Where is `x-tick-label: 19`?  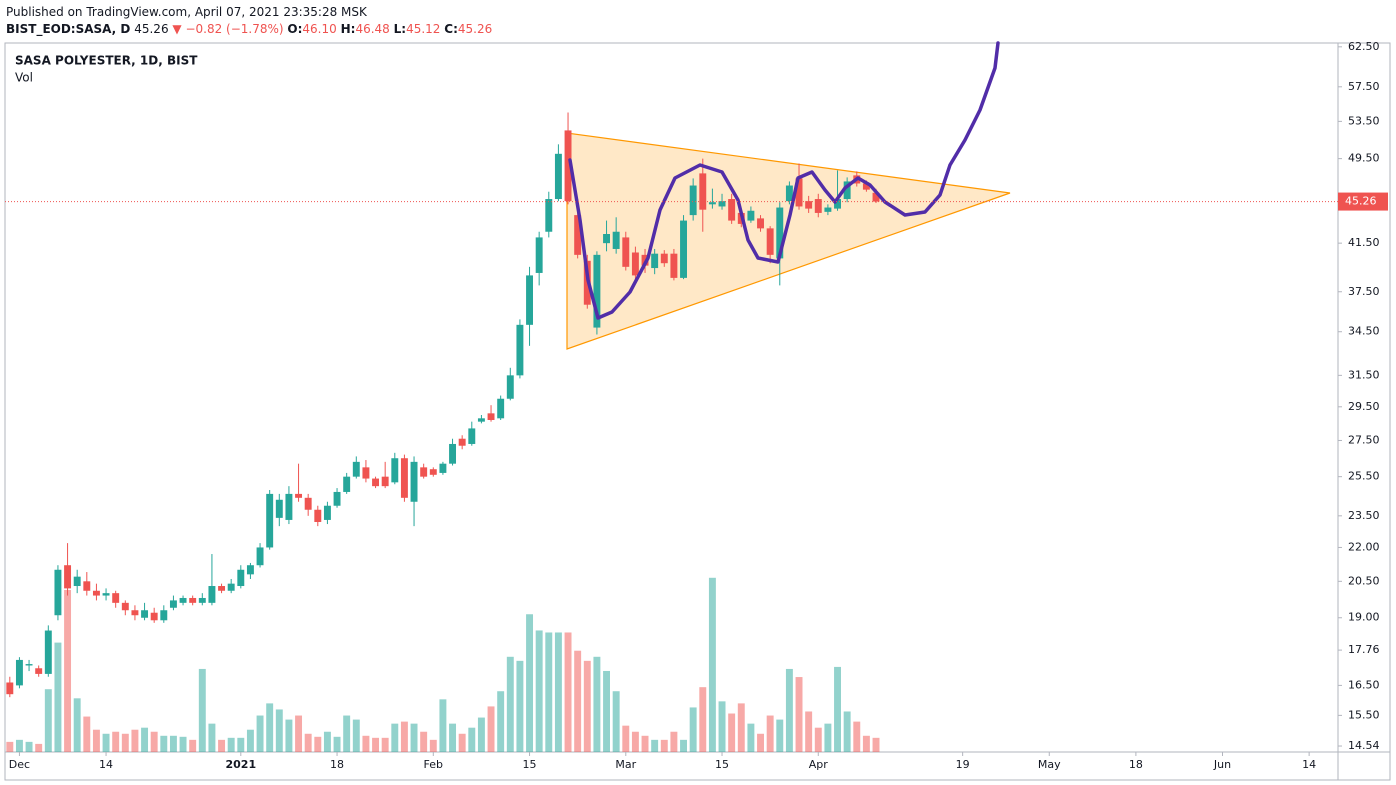 x-tick-label: 19 is located at coordinates (963, 764).